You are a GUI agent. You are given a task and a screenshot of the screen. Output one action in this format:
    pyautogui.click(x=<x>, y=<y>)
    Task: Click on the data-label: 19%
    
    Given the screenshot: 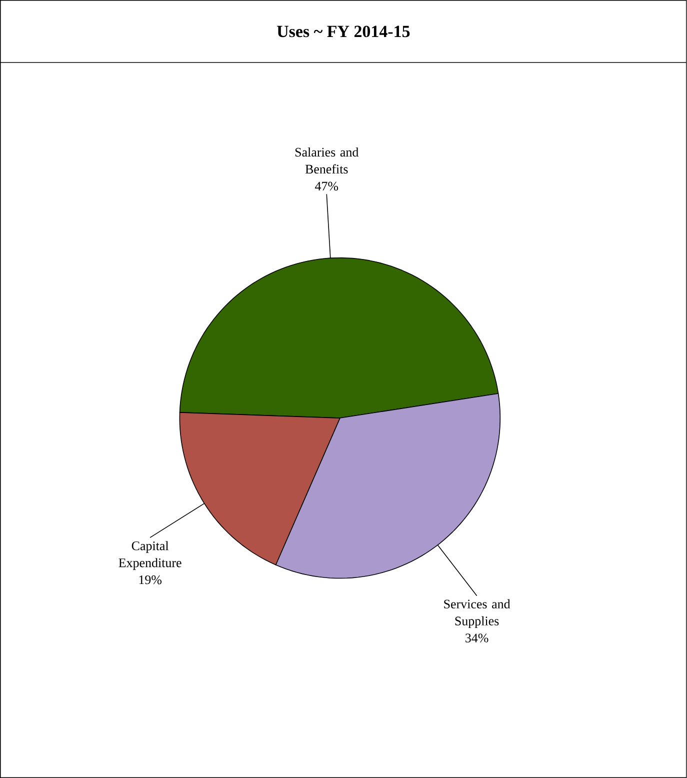 What is the action you would take?
    pyautogui.click(x=150, y=579)
    